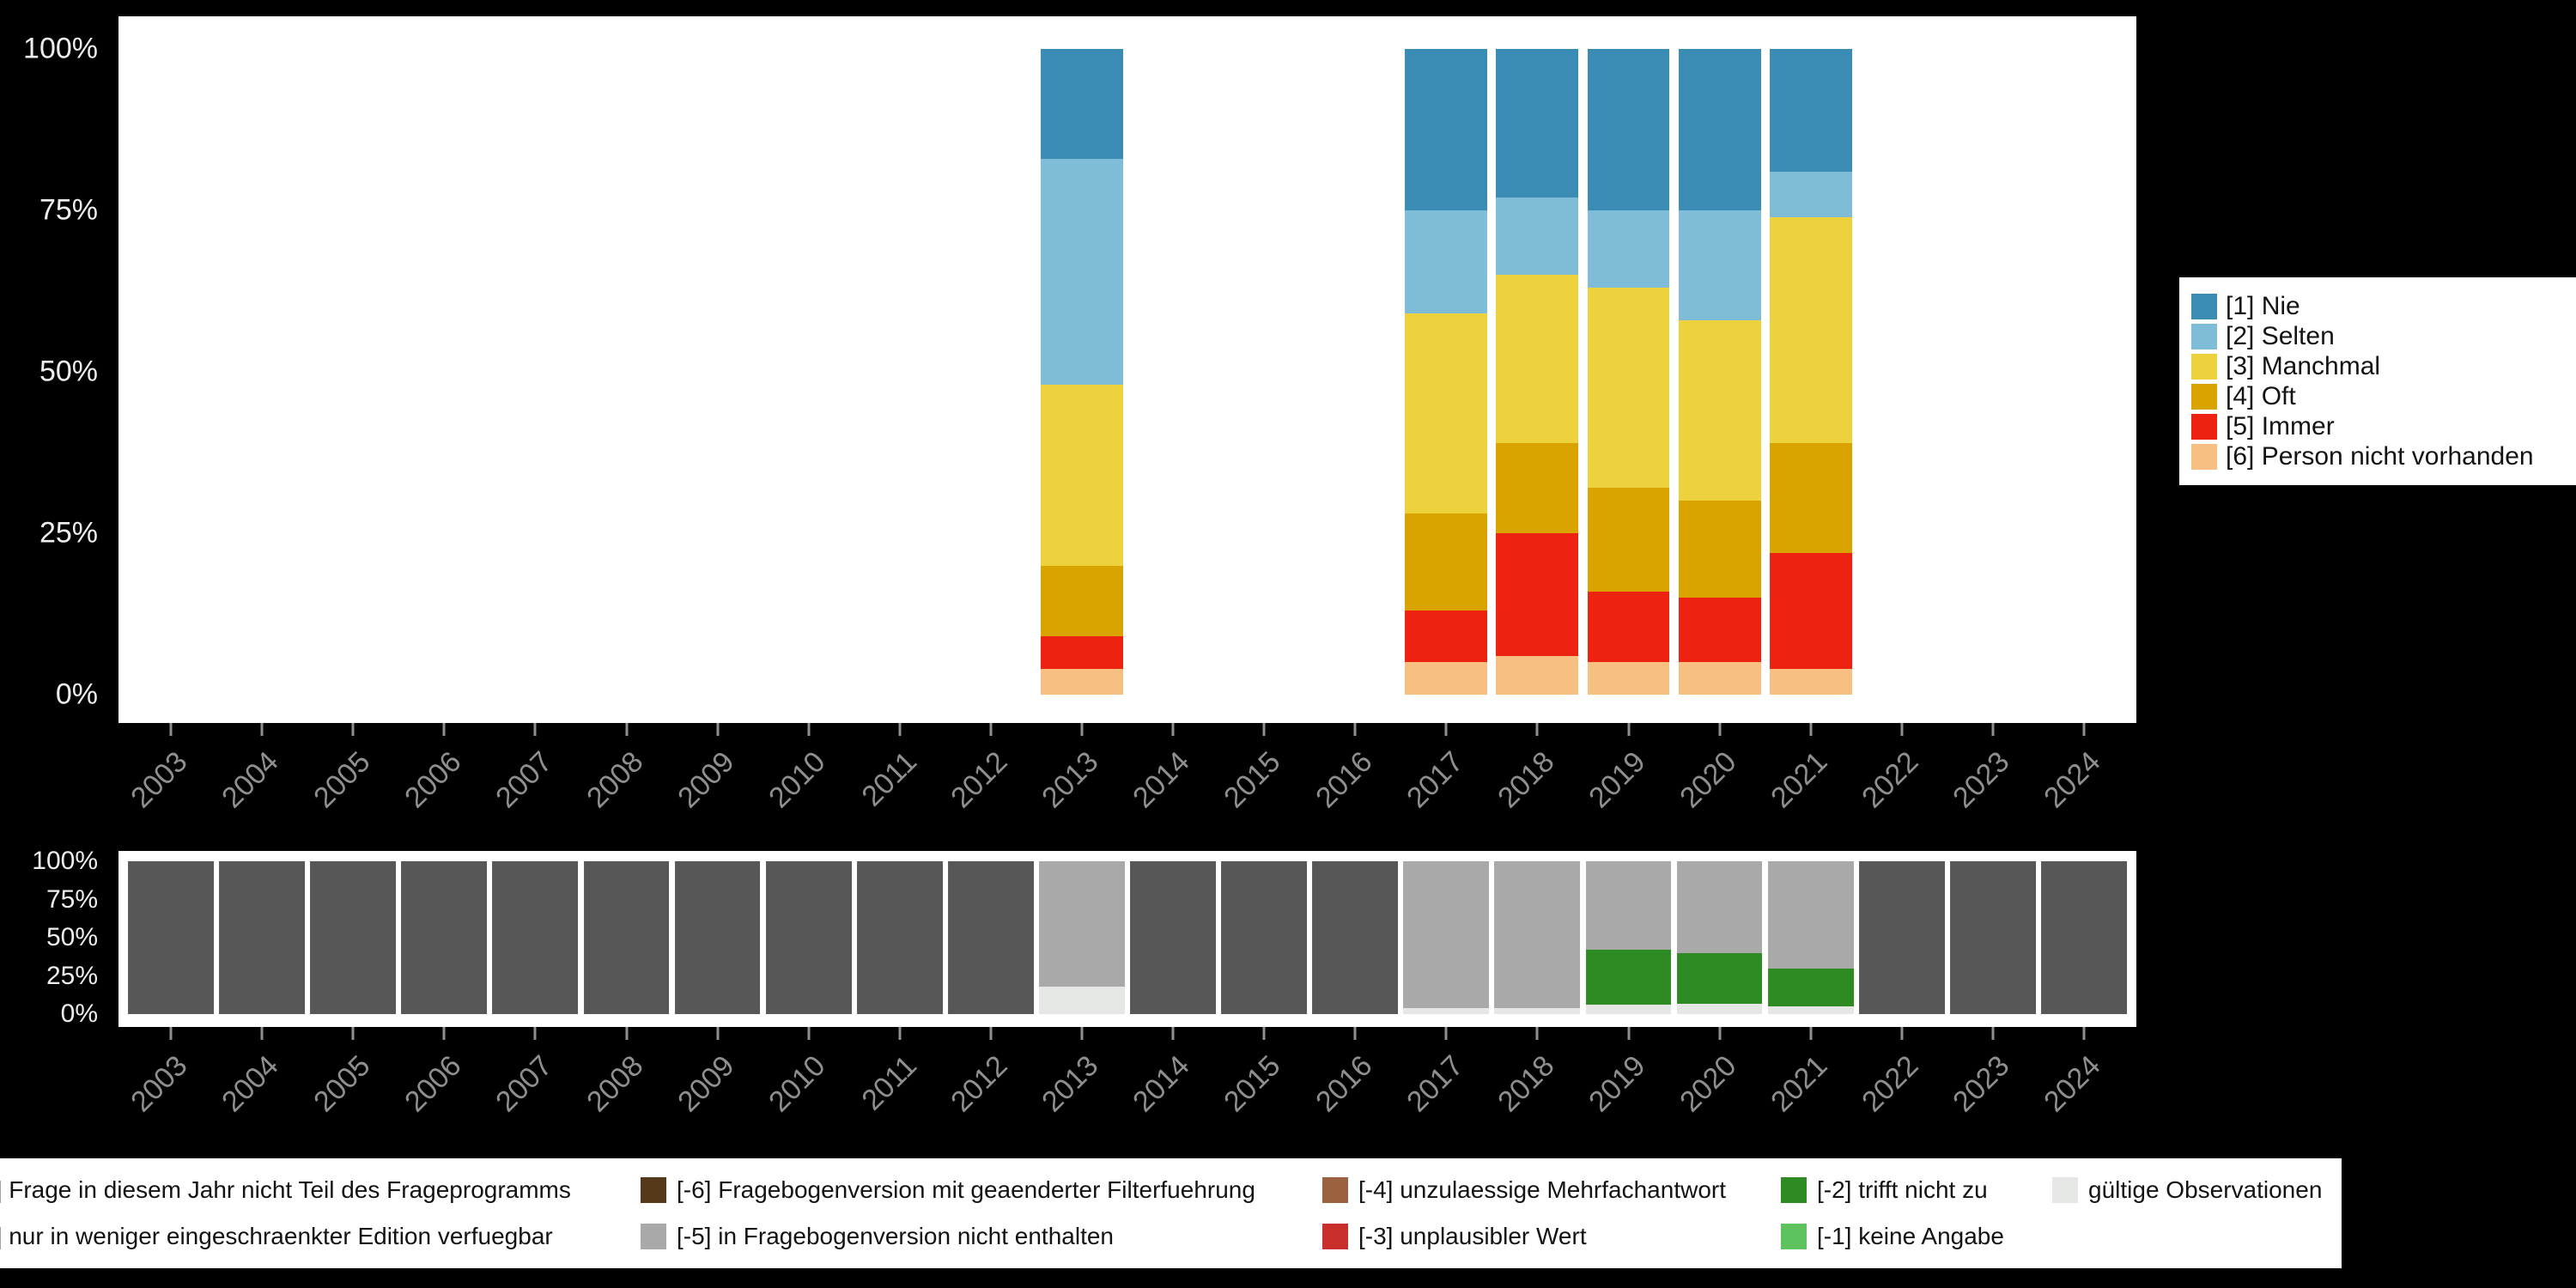 The width and height of the screenshot is (2576, 1288). Describe the element at coordinates (2072, 780) in the screenshot. I see `year-label: 2024` at that location.